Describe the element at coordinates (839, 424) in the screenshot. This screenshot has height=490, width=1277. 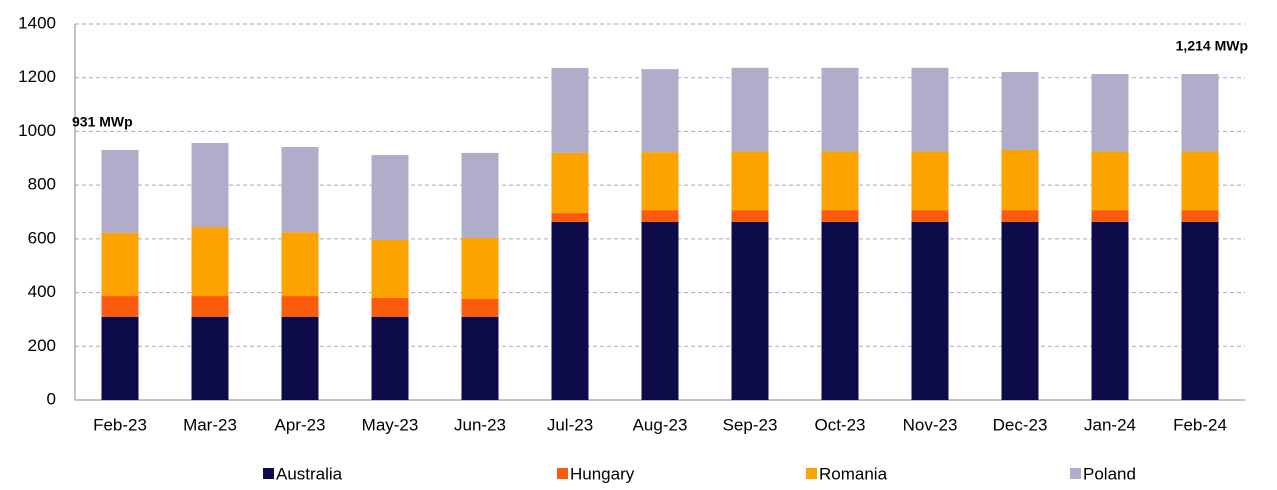
I see `x-tick-label: Oct-23` at that location.